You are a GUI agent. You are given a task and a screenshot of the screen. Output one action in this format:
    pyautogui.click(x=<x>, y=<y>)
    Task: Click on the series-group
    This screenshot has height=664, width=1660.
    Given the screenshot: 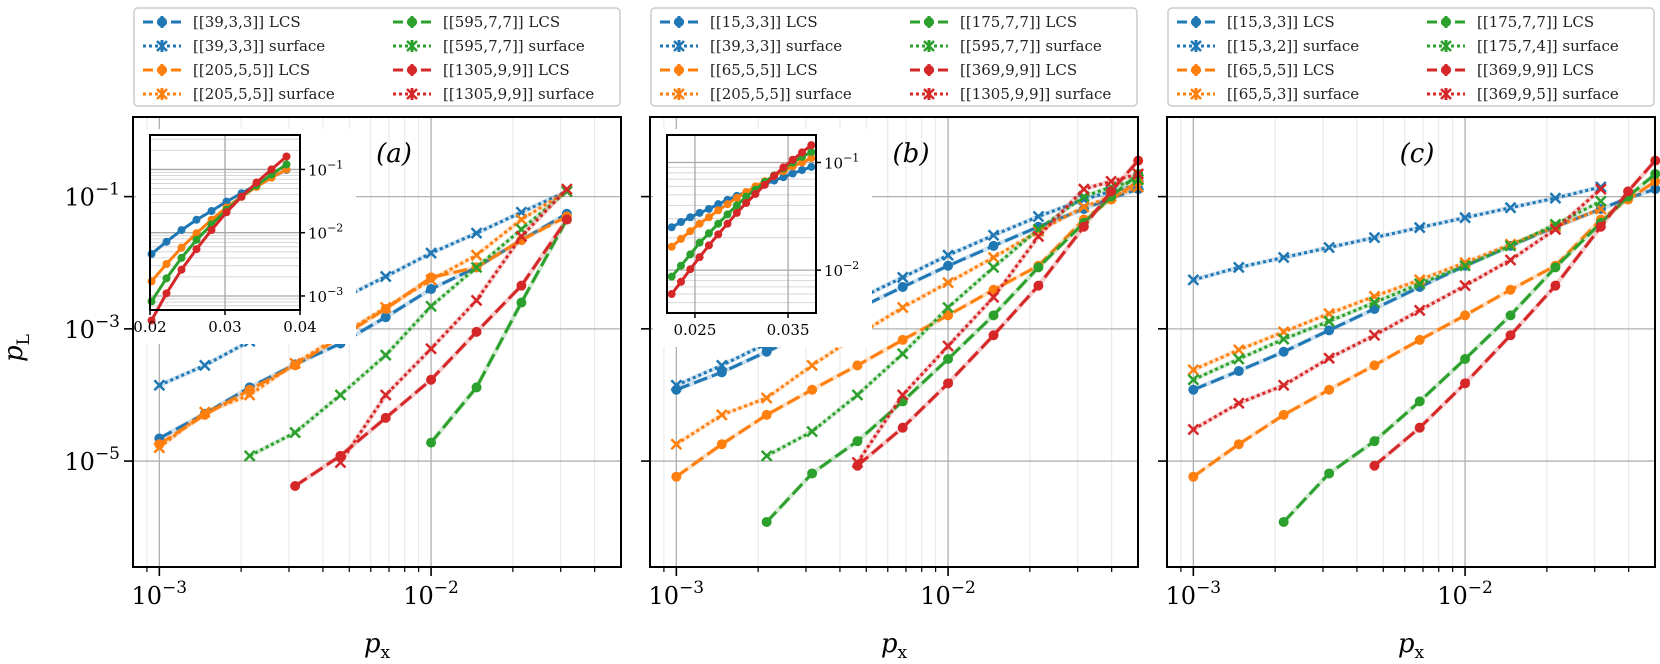 What is the action you would take?
    pyautogui.click(x=363, y=337)
    